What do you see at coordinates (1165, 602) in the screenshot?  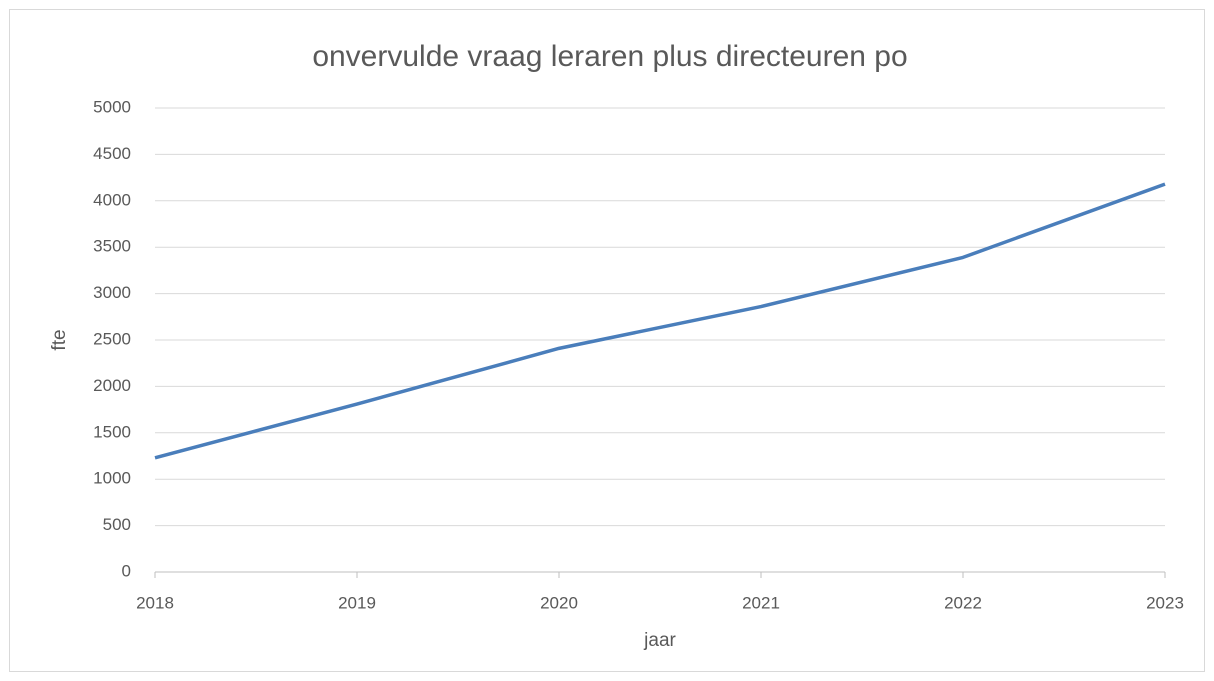 I see `x-tick-label: 2023` at bounding box center [1165, 602].